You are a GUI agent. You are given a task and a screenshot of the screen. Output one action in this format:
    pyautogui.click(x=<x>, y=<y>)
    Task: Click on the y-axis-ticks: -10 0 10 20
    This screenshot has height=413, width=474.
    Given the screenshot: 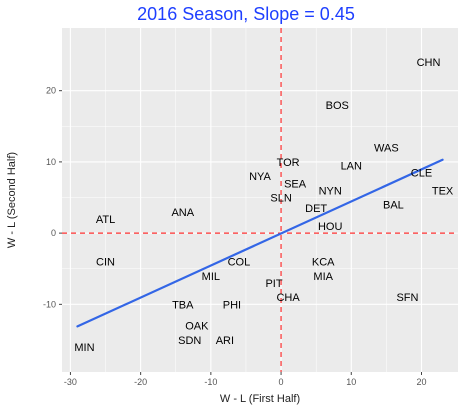 What is the action you would take?
    pyautogui.click(x=52, y=197)
    